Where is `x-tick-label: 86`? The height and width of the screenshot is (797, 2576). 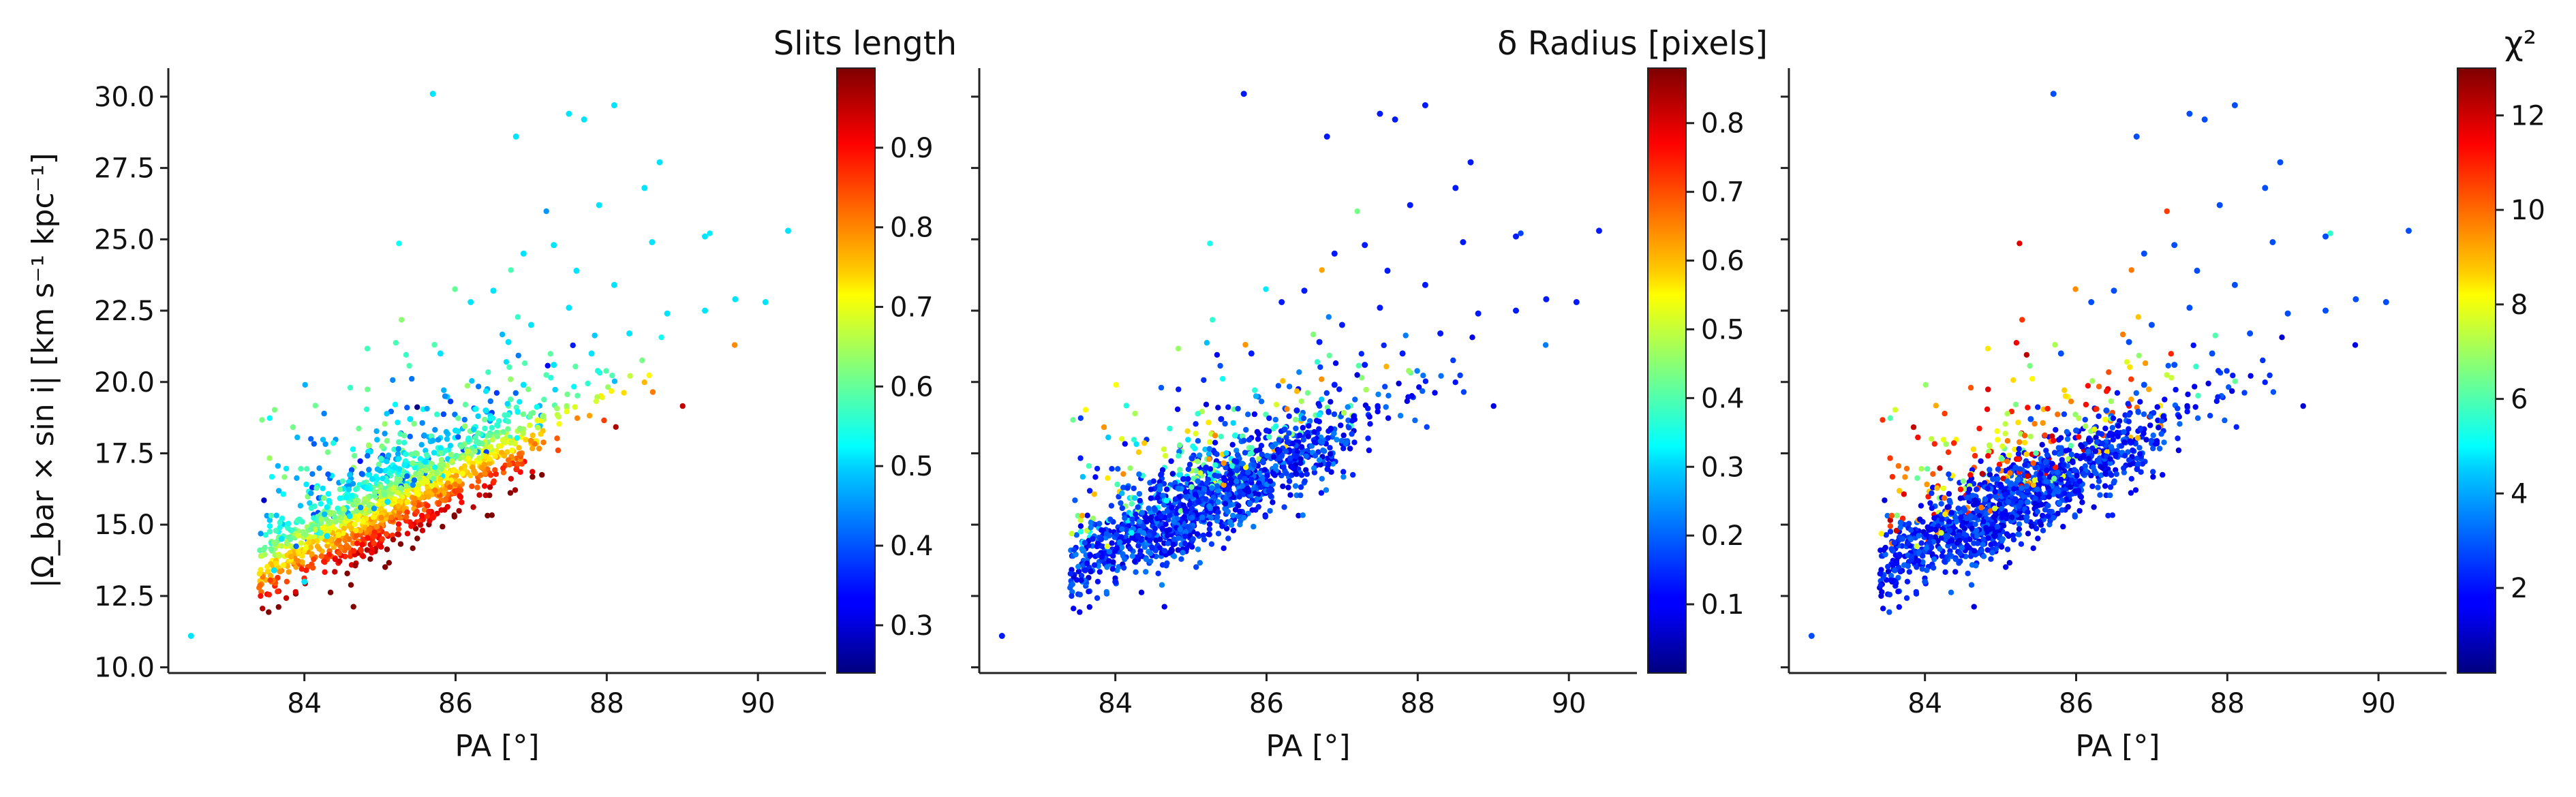 x-tick-label: 86 is located at coordinates (1266, 703).